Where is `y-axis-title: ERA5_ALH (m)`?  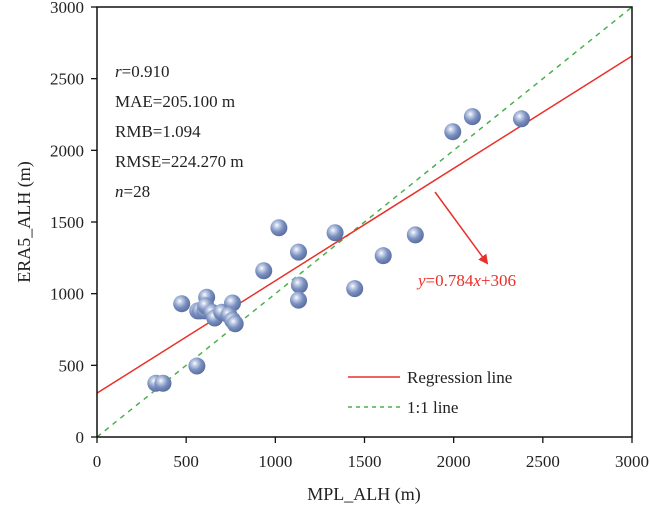 y-axis-title: ERA5_ALH (m) is located at coordinates (24, 221).